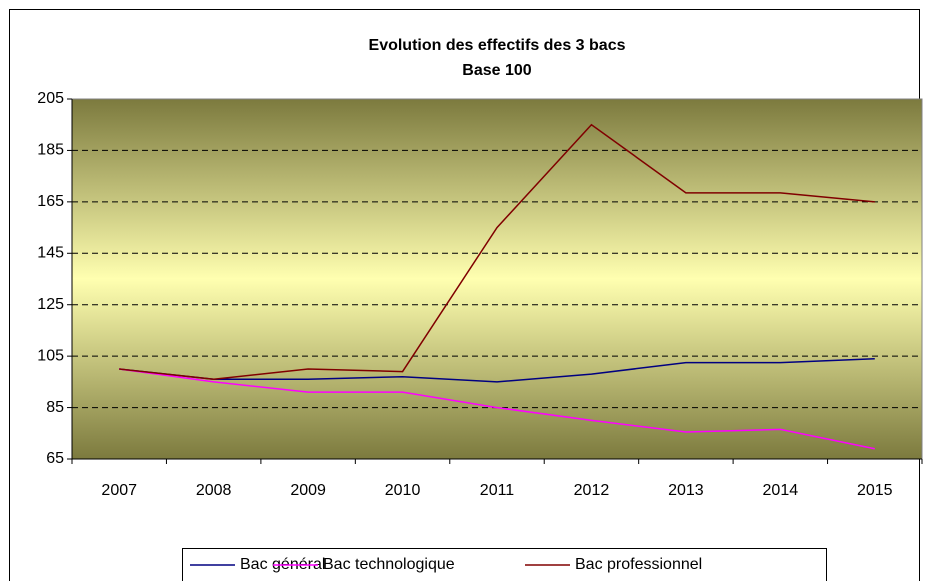 This screenshot has width=928, height=581. What do you see at coordinates (50, 253) in the screenshot?
I see `y-tick-label: 145` at bounding box center [50, 253].